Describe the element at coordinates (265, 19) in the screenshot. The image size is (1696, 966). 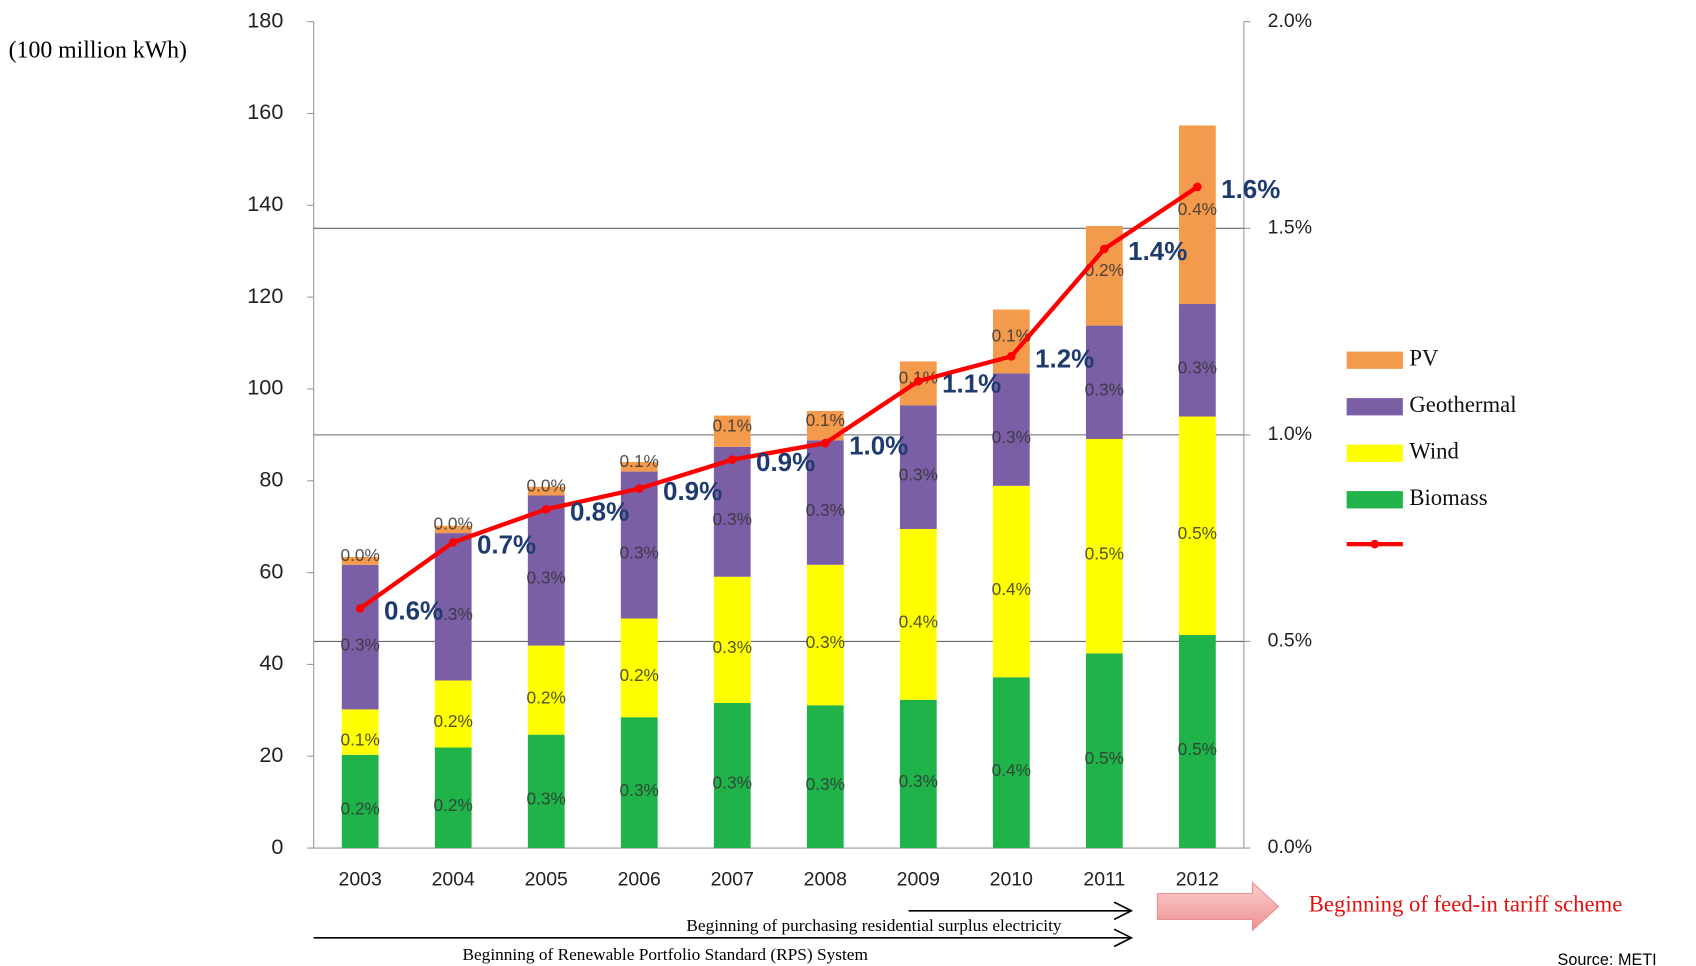
I see `y-tick-label: 180` at that location.